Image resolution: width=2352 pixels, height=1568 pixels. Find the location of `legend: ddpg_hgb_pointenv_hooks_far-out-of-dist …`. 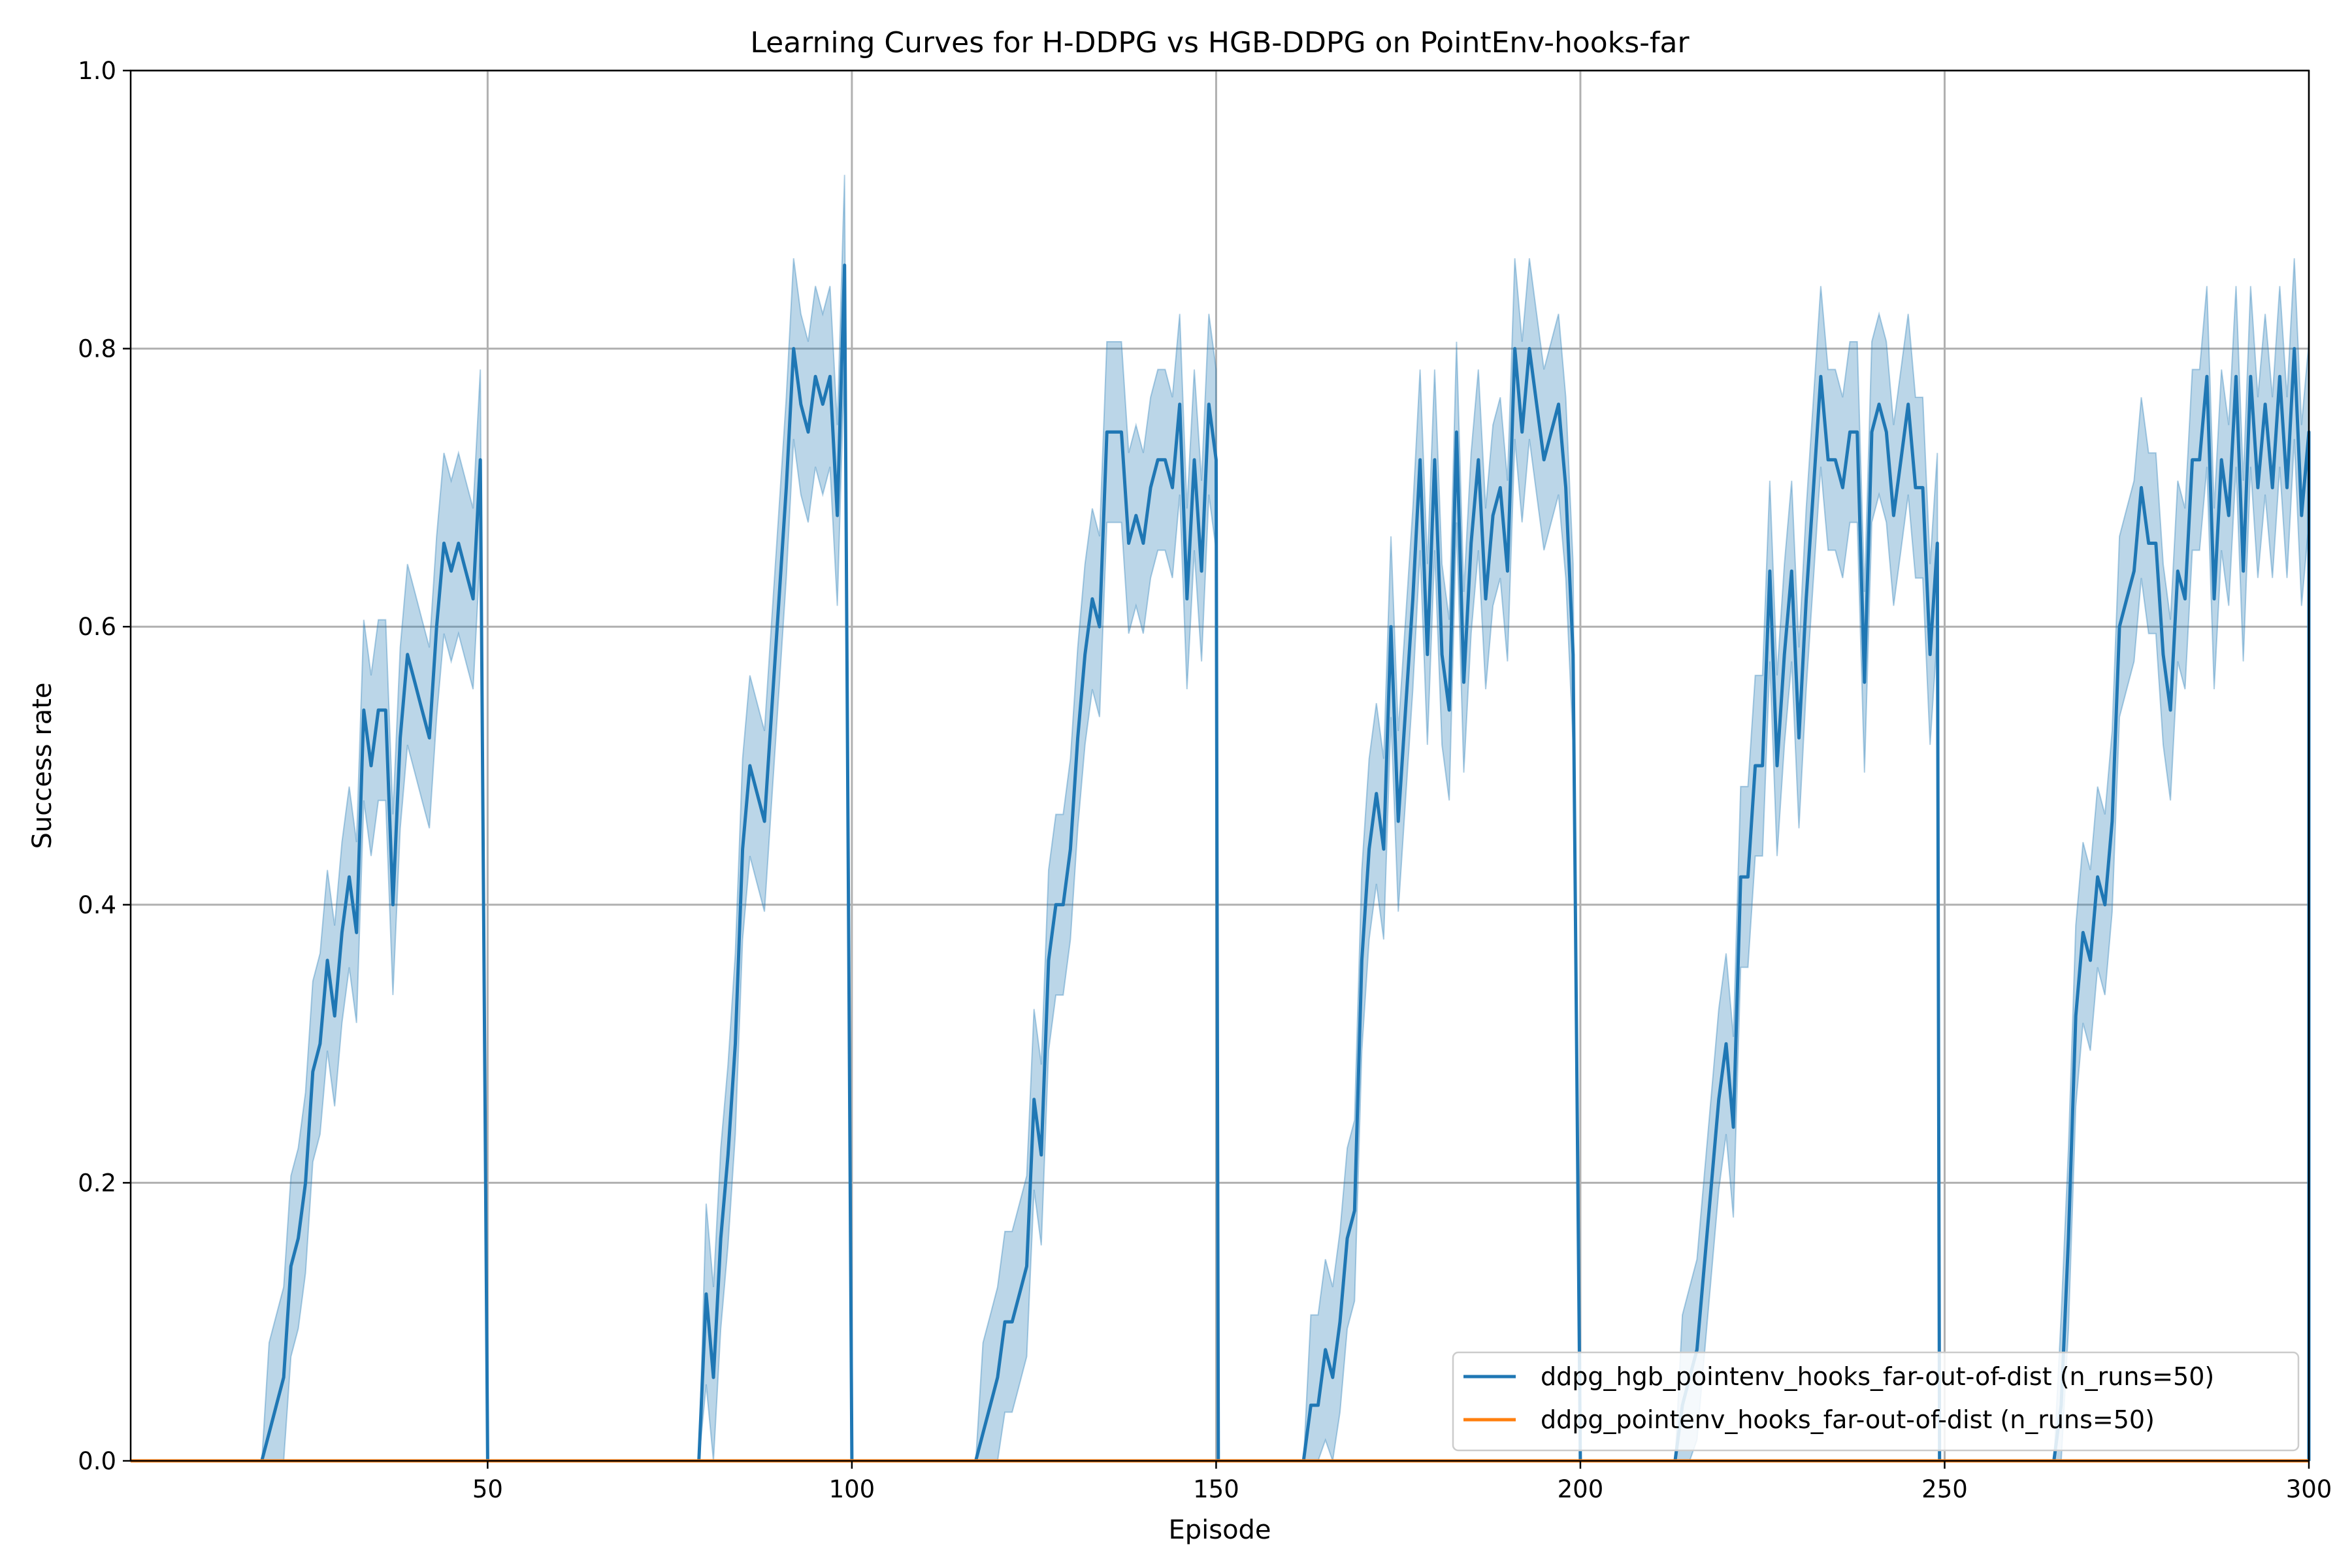

legend: ddpg_hgb_pointenv_hooks_far-out-of-dist … is located at coordinates (1876, 1401).